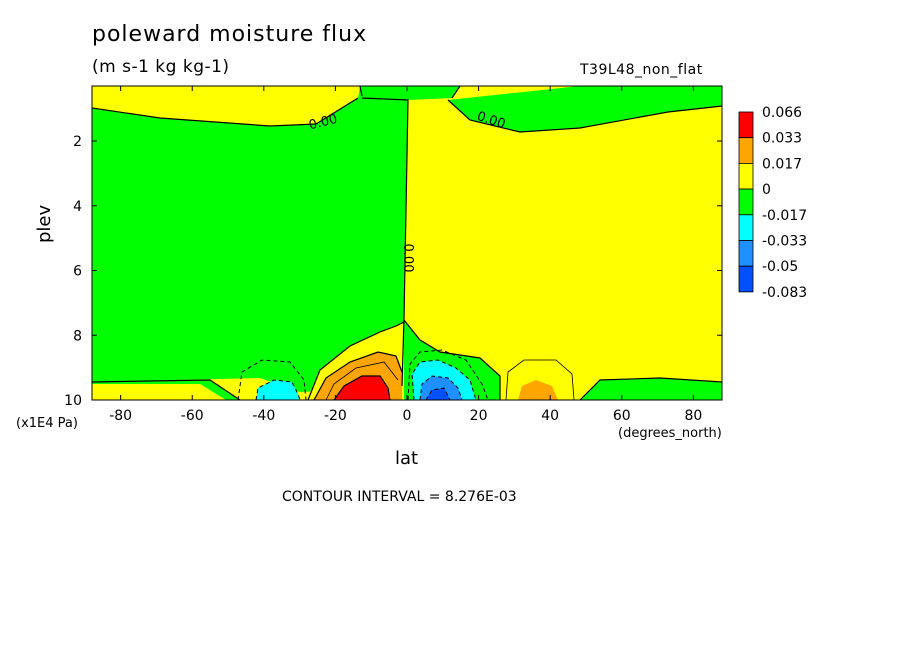 This screenshot has height=654, width=904. What do you see at coordinates (438, 394) in the screenshot?
I see `region-darkblue-north` at bounding box center [438, 394].